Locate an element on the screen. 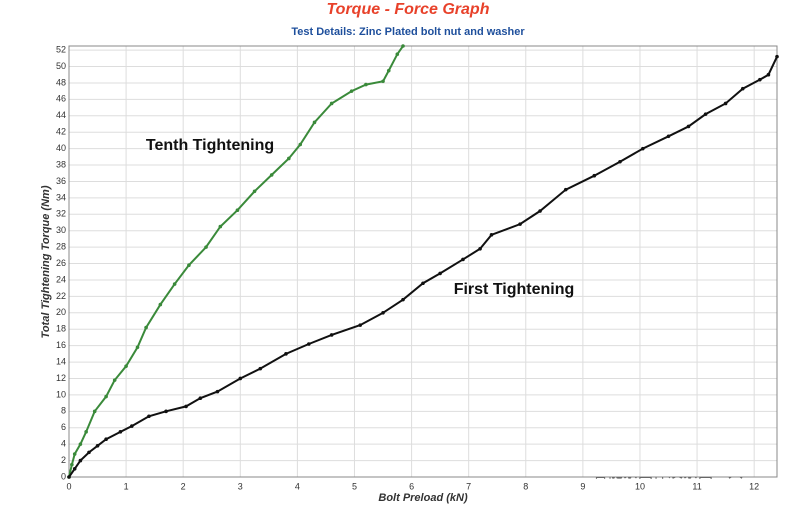  y-tick-label: 48 is located at coordinates (61, 82).